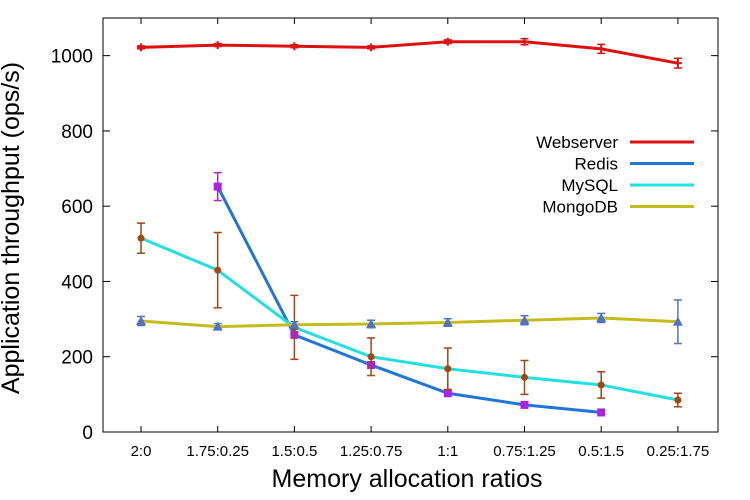 The image size is (750, 500). I want to click on x-tick-label: 0.75:1.25, so click(524, 451).